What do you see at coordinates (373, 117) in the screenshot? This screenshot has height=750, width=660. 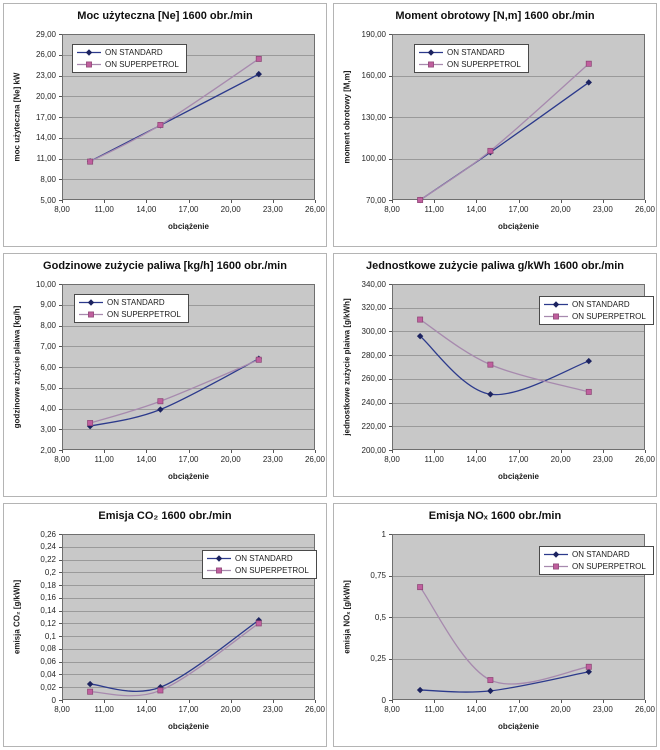 I see `y-tick-label: 130,00` at bounding box center [373, 117].